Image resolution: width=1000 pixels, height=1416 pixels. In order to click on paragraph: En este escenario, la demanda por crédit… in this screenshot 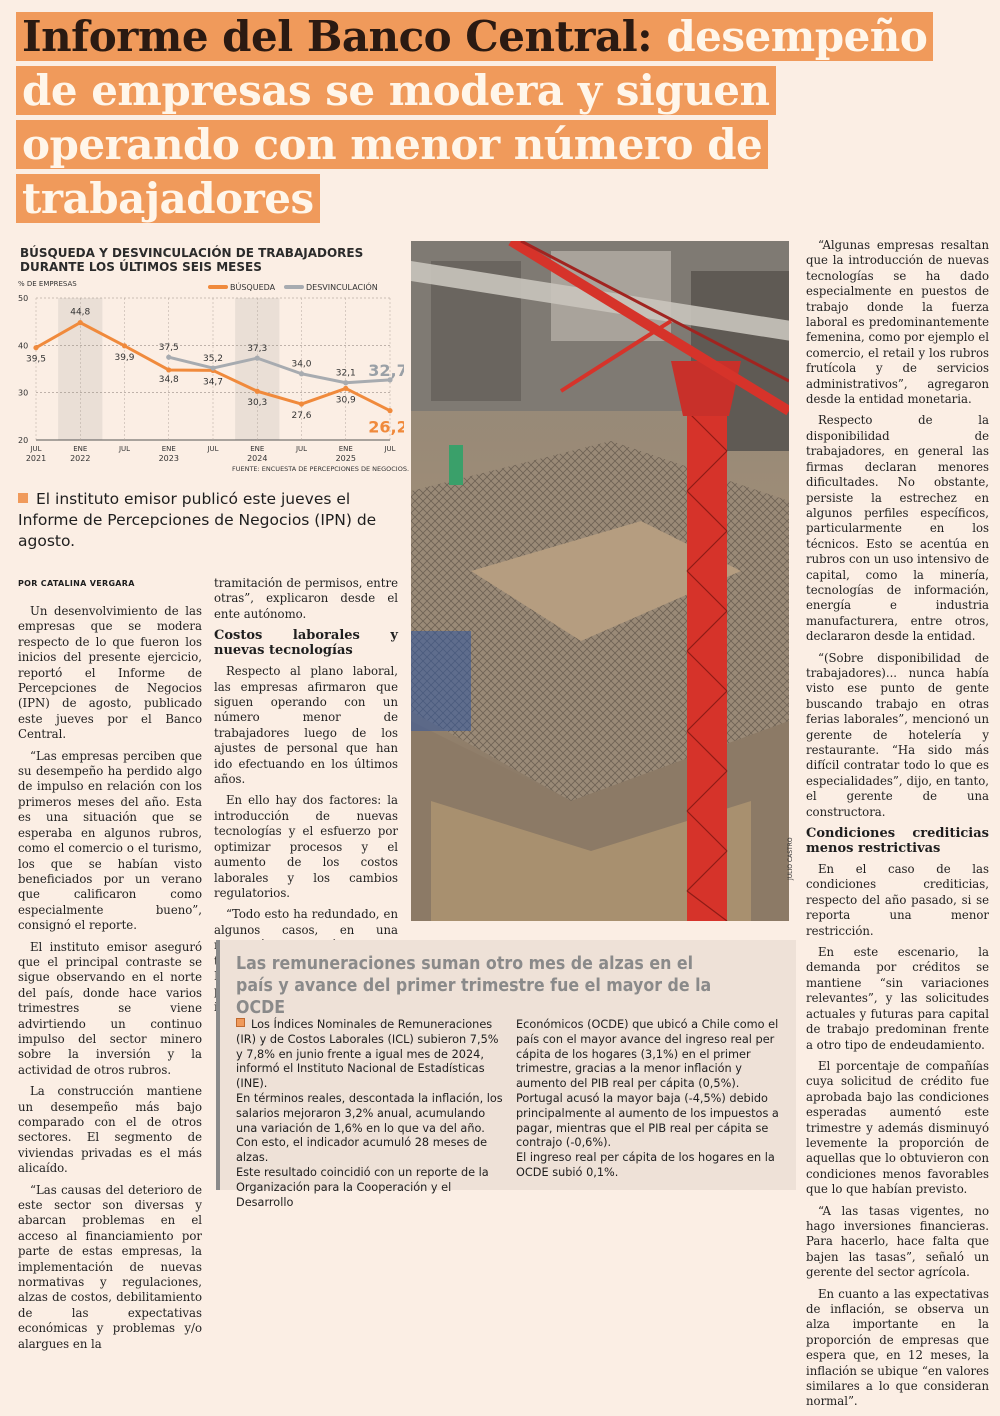, I will do `click(897, 998)`.